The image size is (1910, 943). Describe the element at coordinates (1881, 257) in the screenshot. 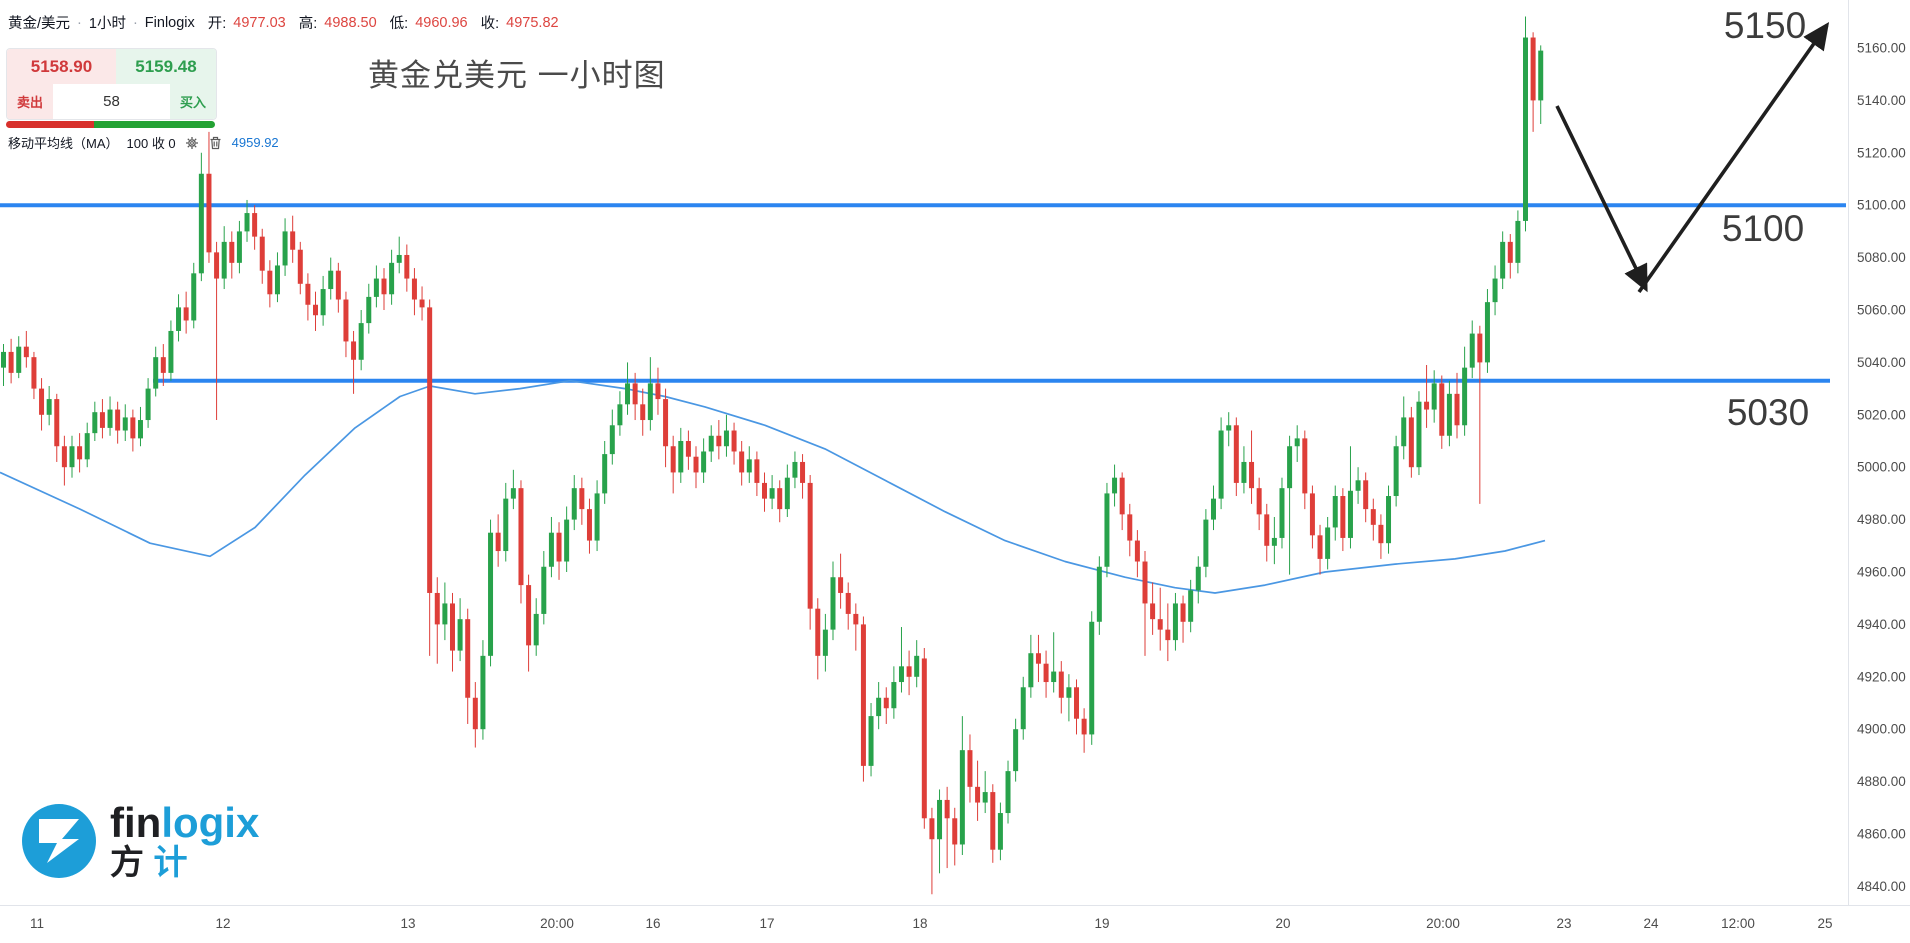

I see `price-tick-label: 5080.00` at that location.